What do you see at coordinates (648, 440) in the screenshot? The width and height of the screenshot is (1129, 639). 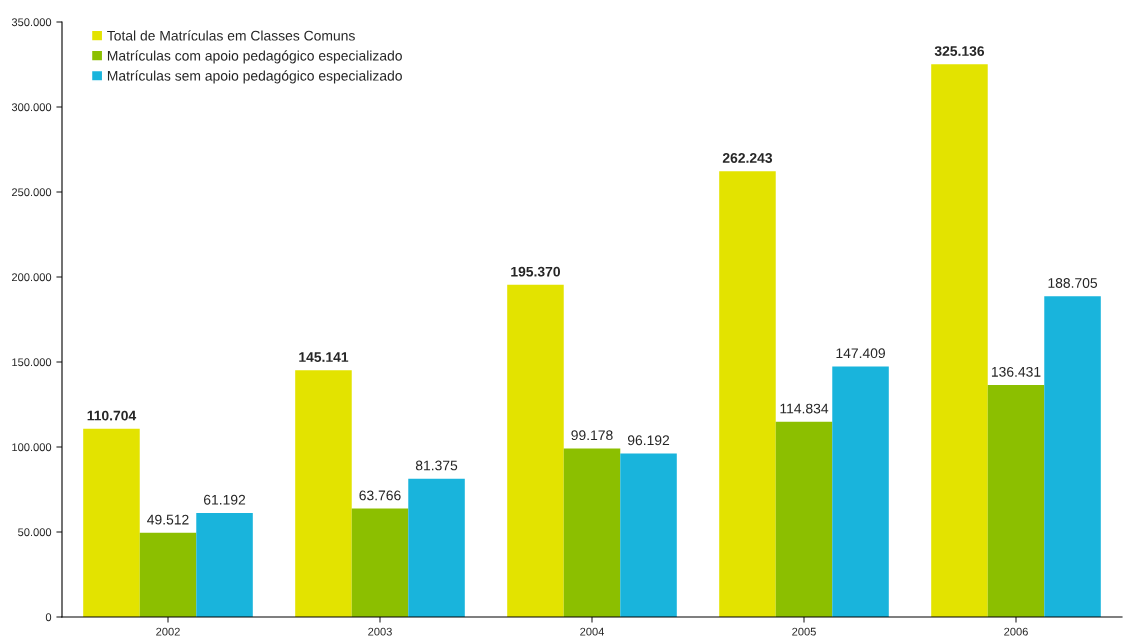 I see `data-label: 96.192` at bounding box center [648, 440].